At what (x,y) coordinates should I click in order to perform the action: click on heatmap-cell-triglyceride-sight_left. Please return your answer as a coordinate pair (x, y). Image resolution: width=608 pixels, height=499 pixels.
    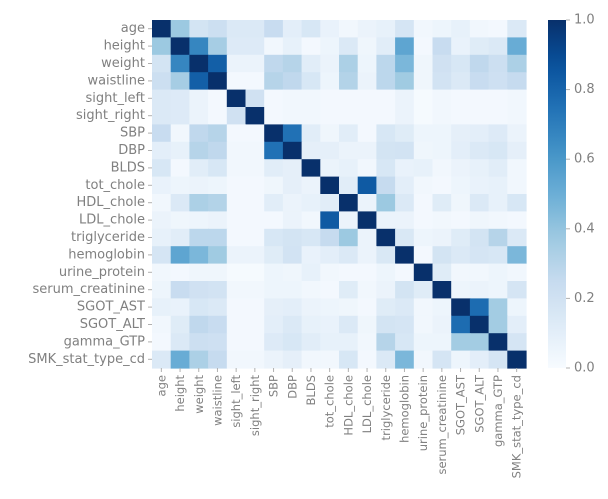
    Looking at the image, I should click on (236, 237).